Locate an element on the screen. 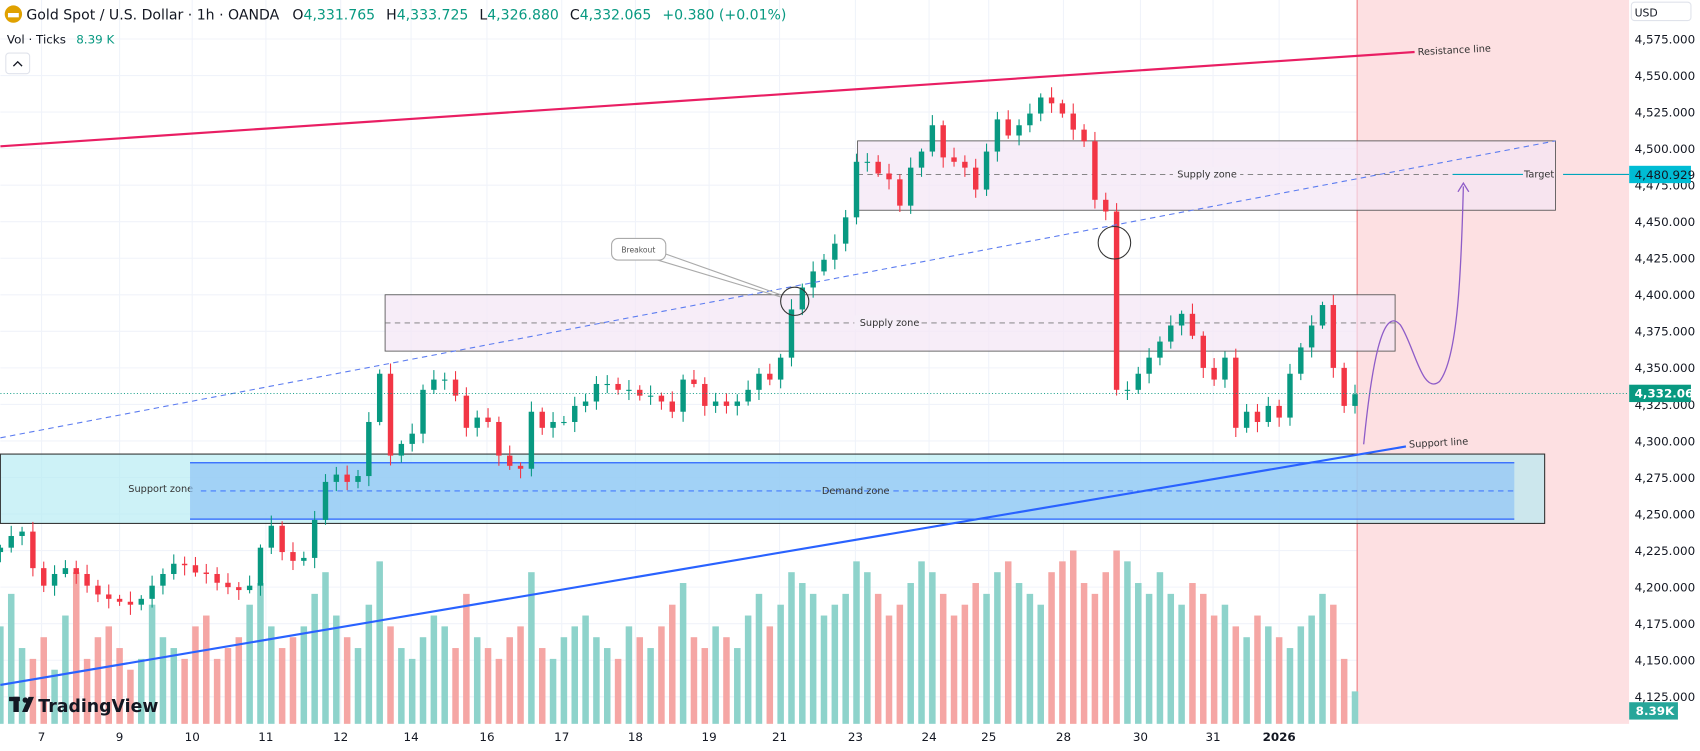  price-tick-label: 4,150.000 is located at coordinates (1665, 661).